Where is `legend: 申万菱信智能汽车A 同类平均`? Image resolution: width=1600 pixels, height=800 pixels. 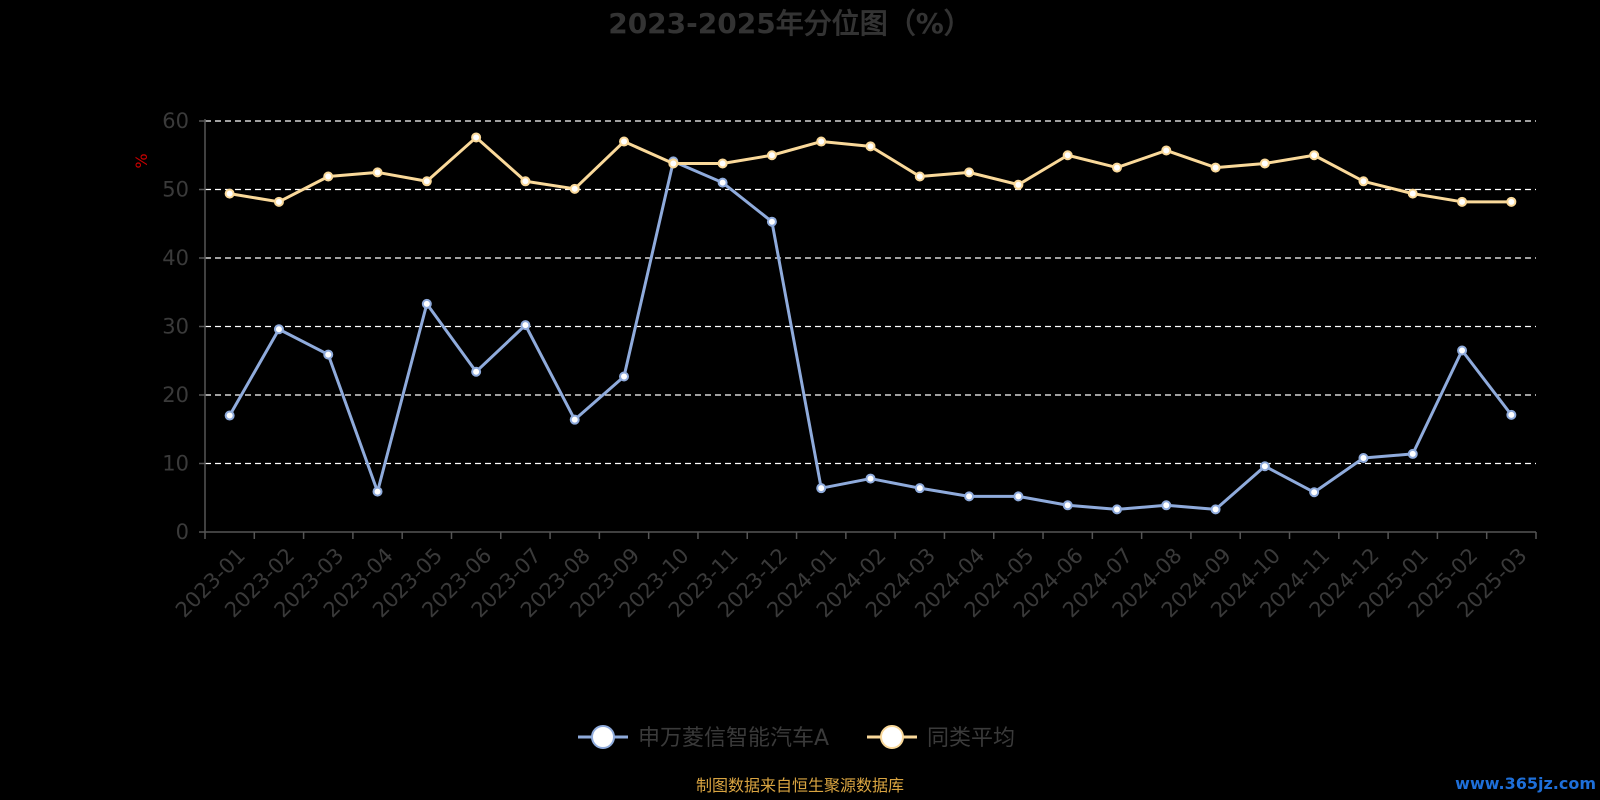
legend: 申万菱信智能汽车A 同类平均 is located at coordinates (796, 738).